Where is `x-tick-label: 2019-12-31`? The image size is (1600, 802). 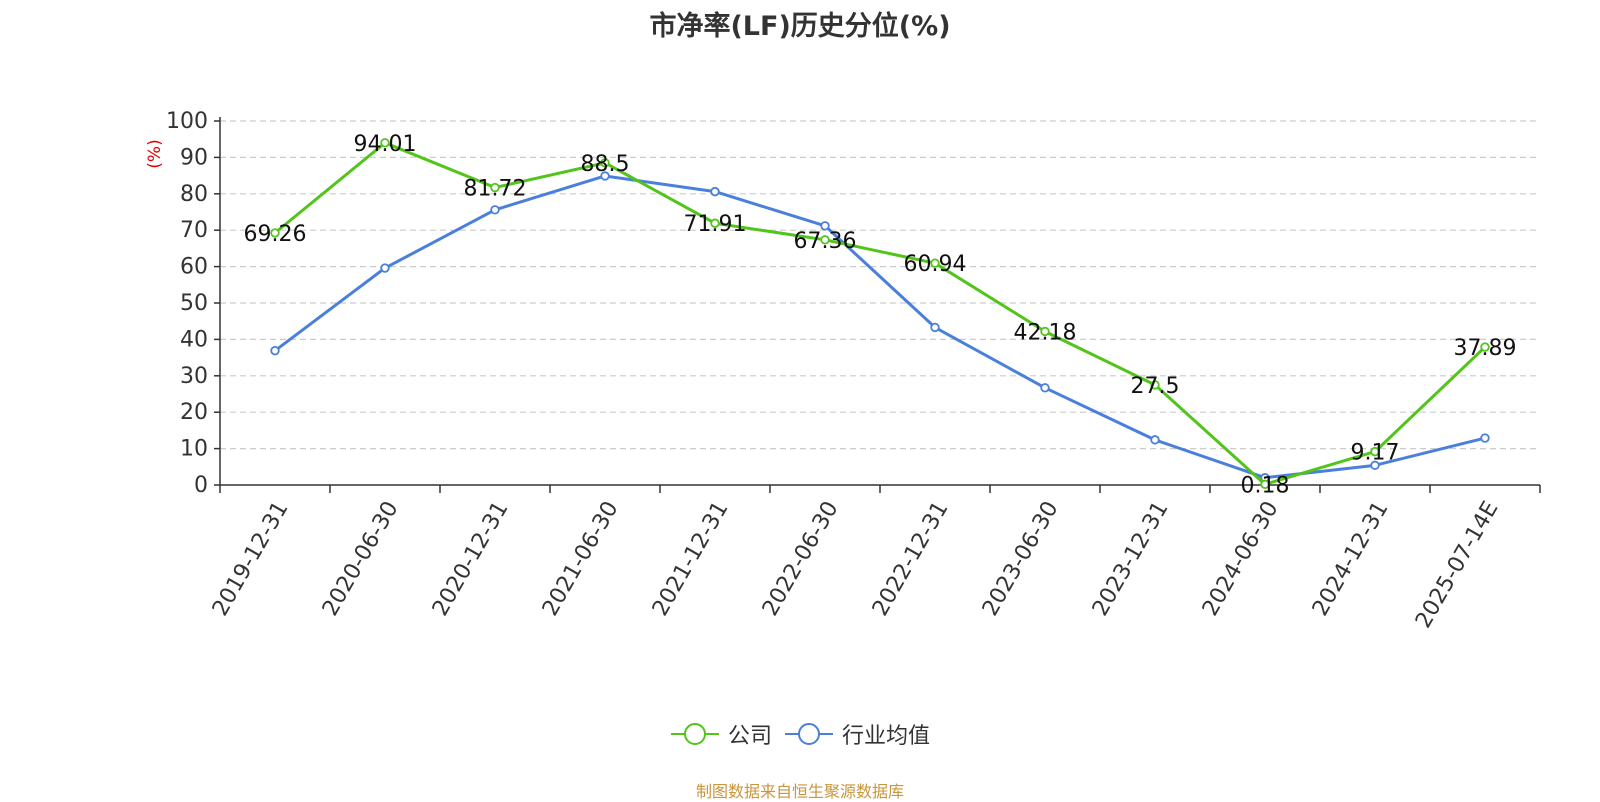
x-tick-label: 2019-12-31 is located at coordinates (251, 558).